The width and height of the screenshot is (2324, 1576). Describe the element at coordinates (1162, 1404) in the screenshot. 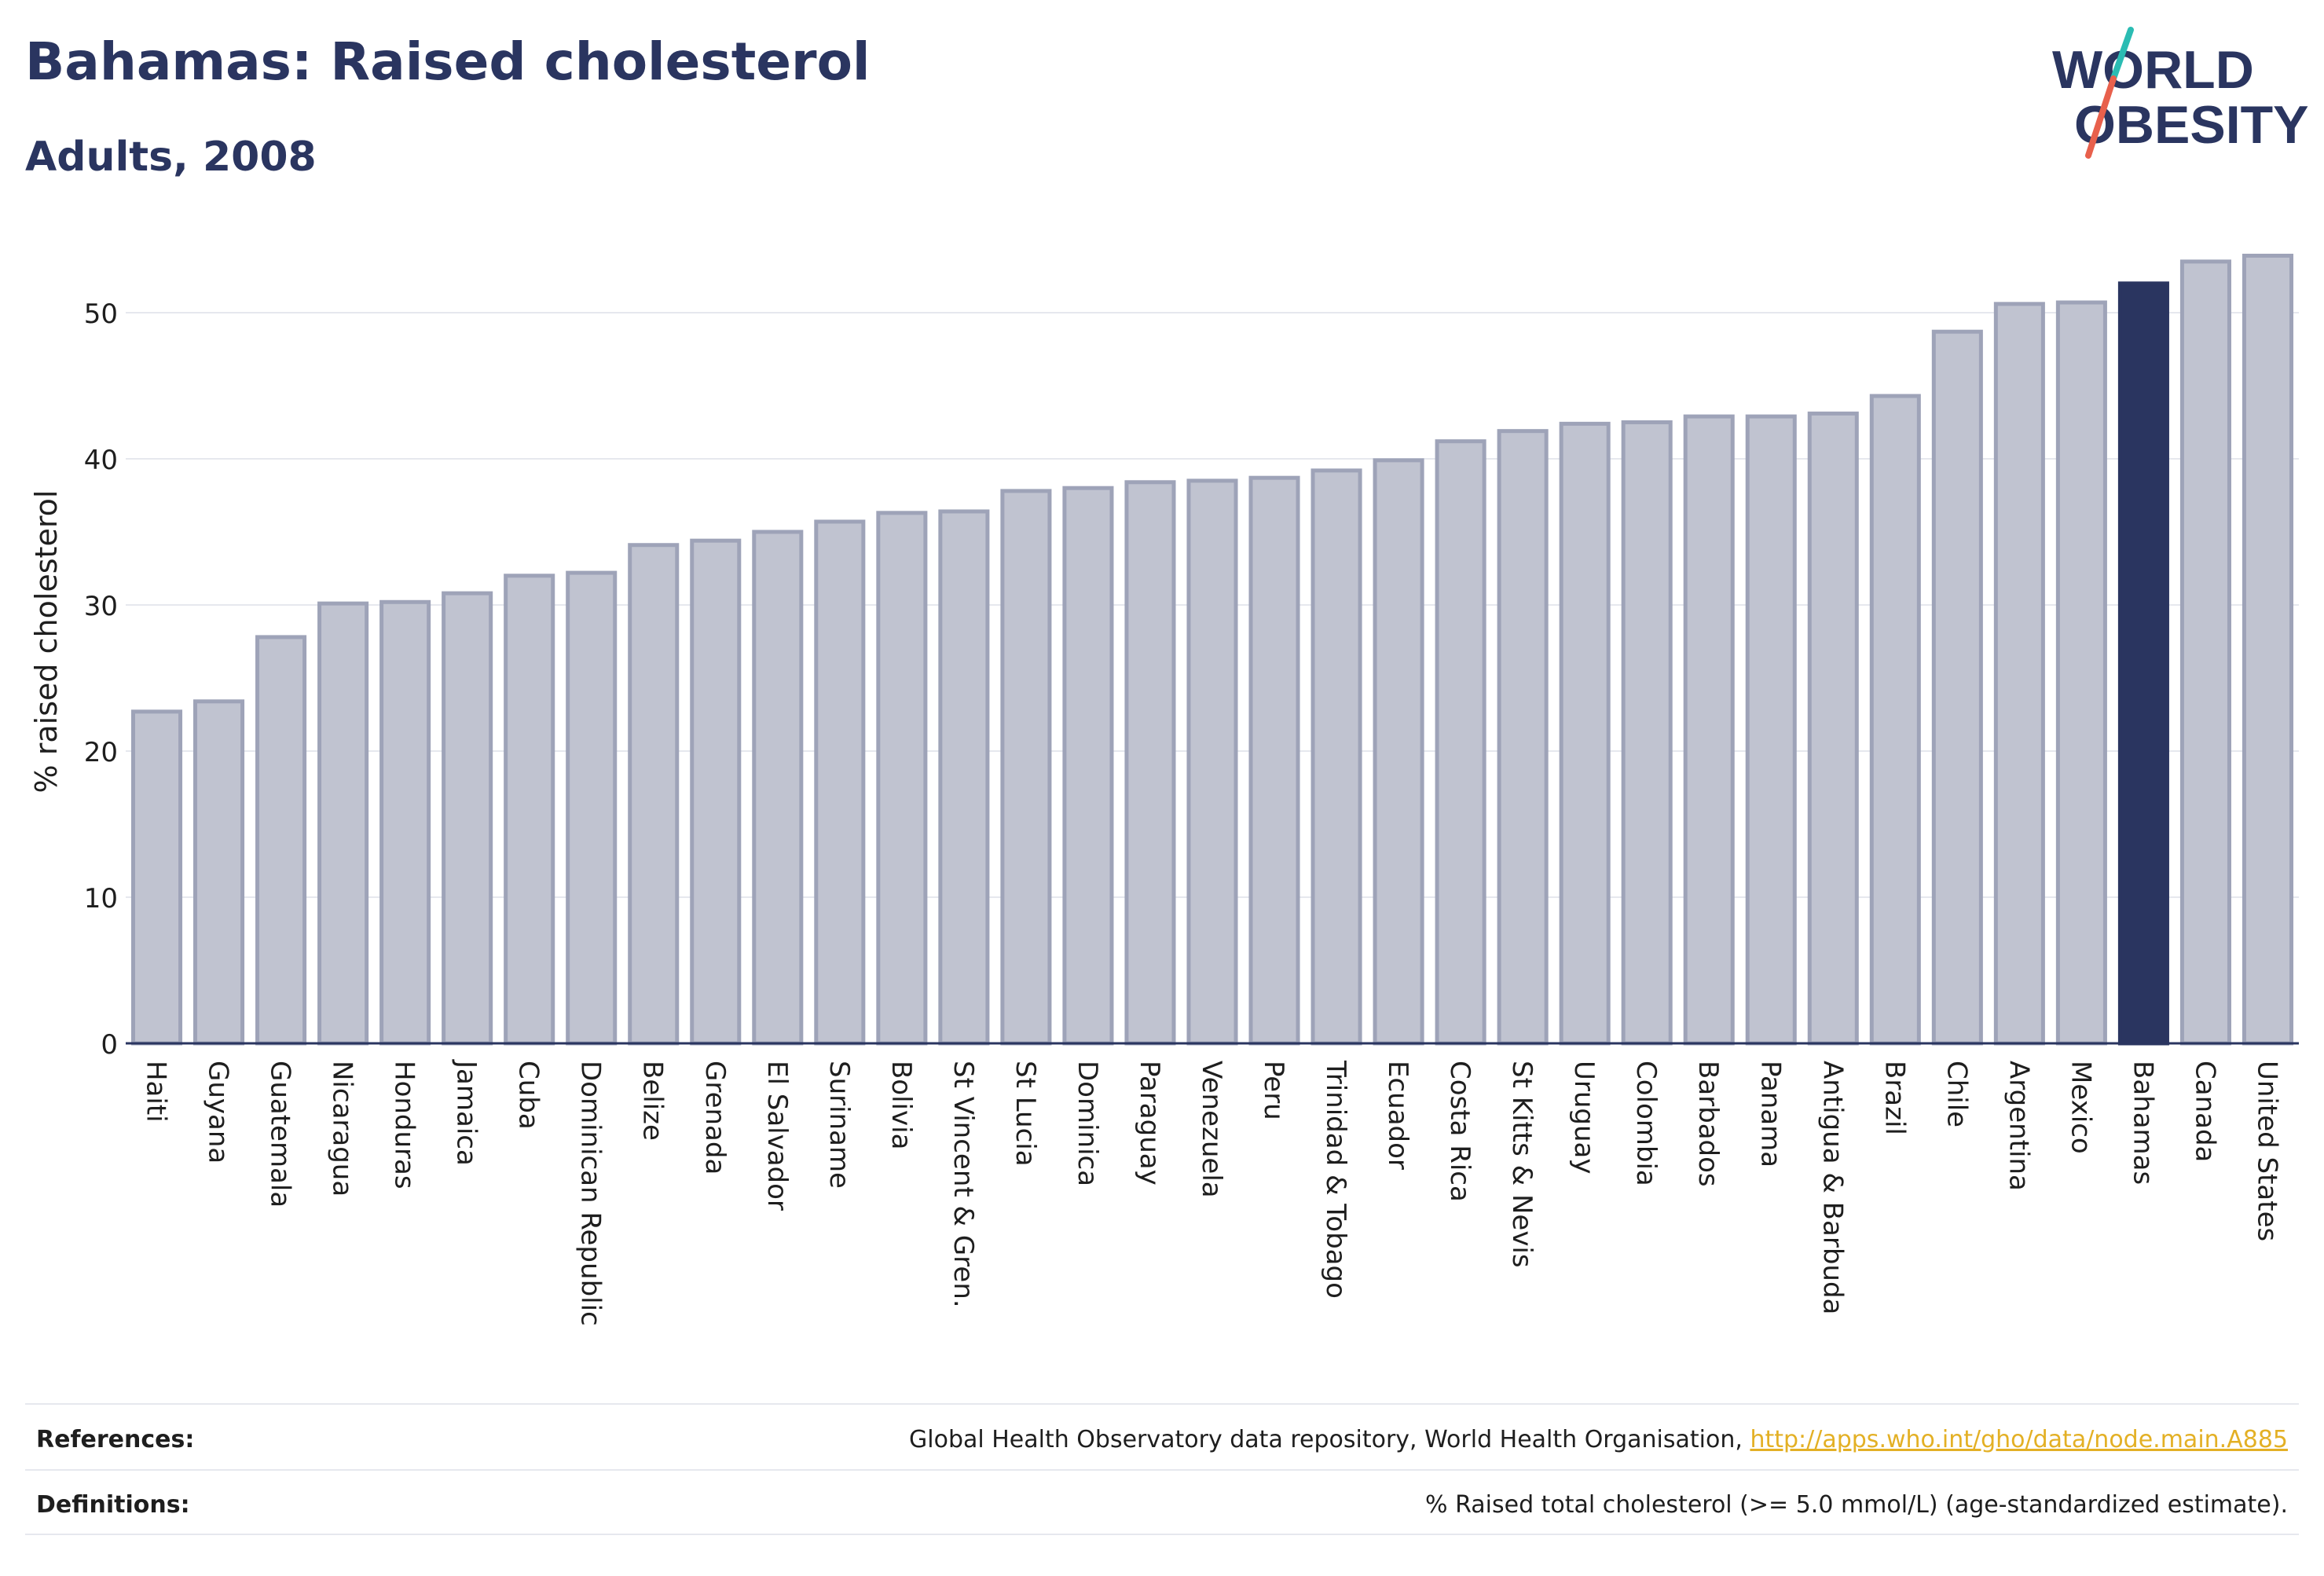

I see `footer-divider-top` at that location.